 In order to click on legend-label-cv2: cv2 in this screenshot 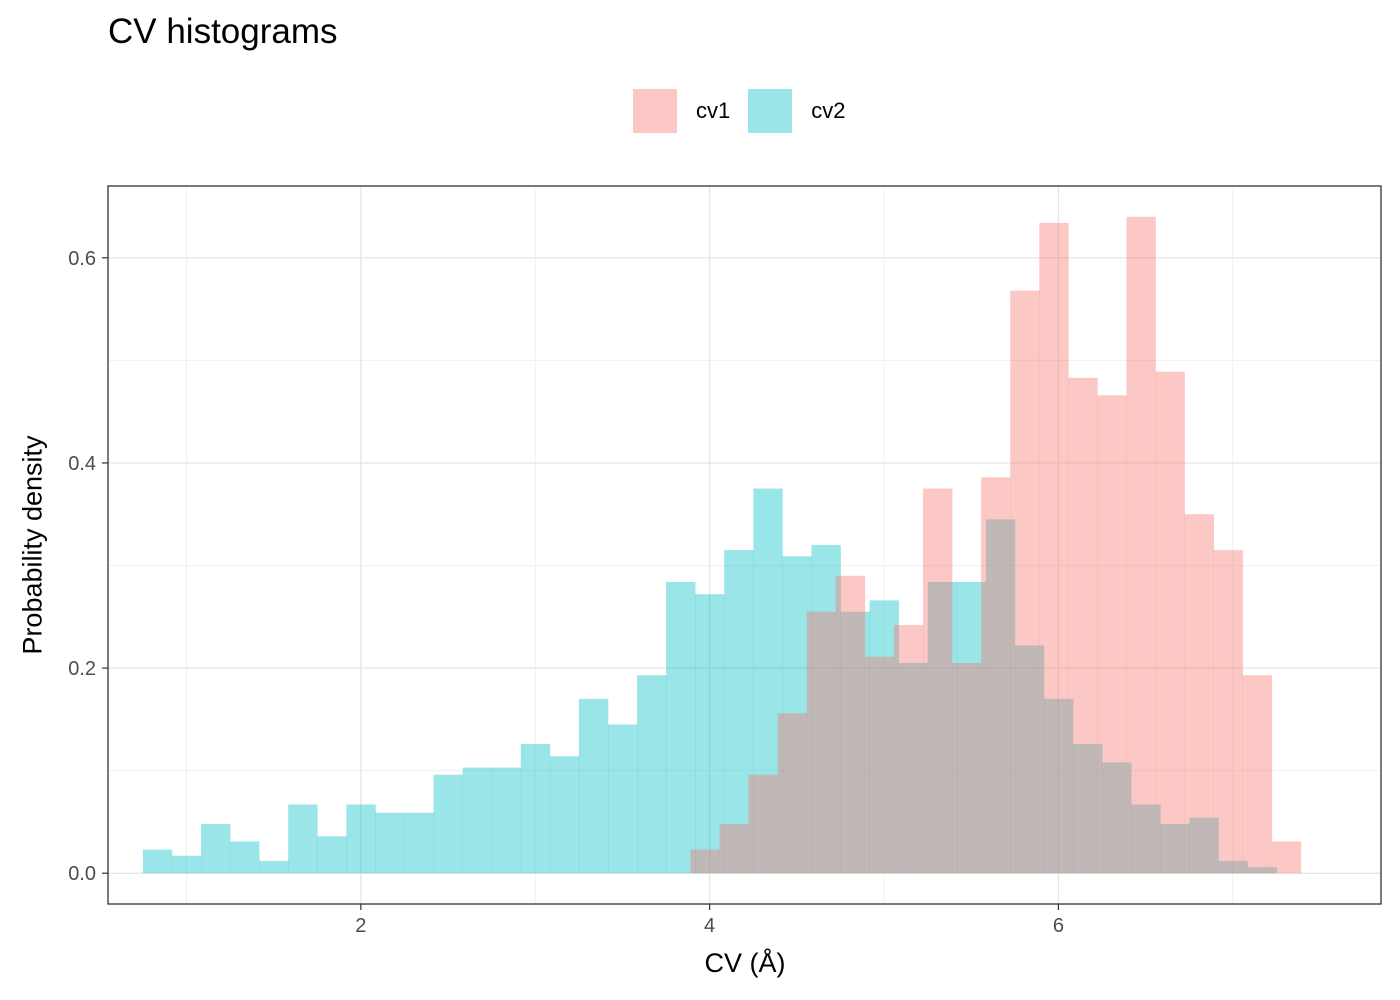, I will do `click(828, 110)`.